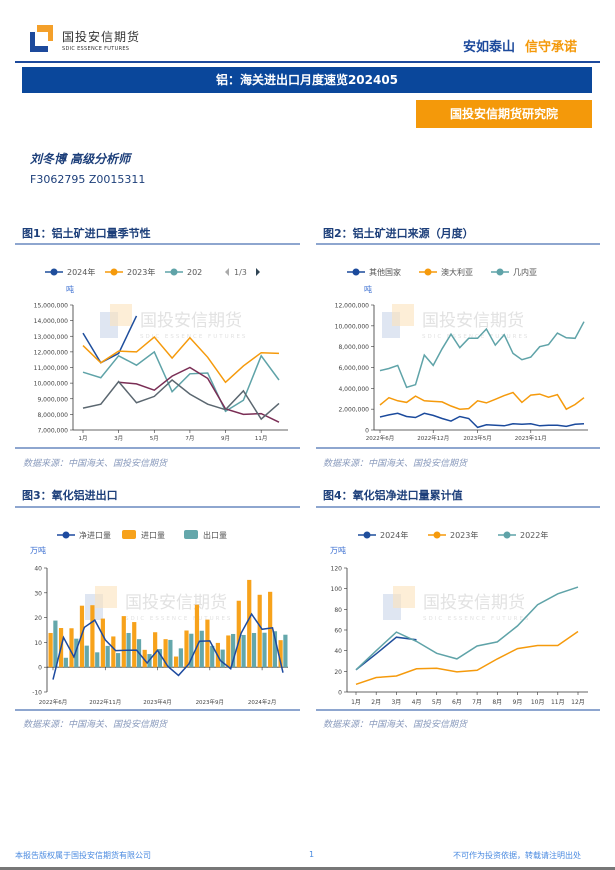 The width and height of the screenshot is (615, 870). I want to click on y-tick-label: 14,000,000, so click(51, 321).